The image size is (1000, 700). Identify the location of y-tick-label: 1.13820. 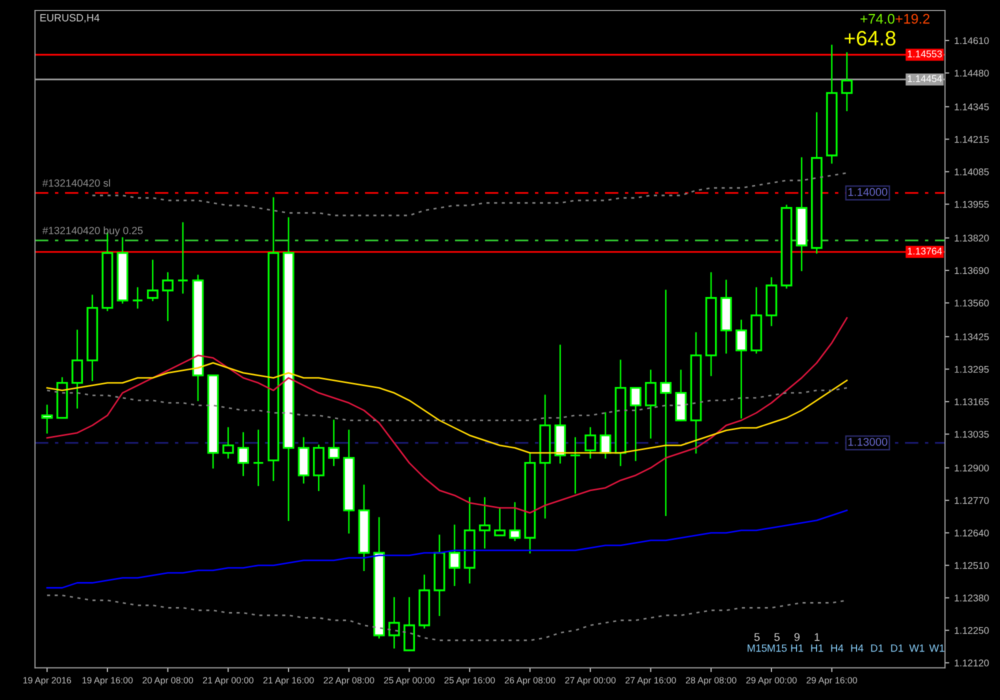
(971, 238).